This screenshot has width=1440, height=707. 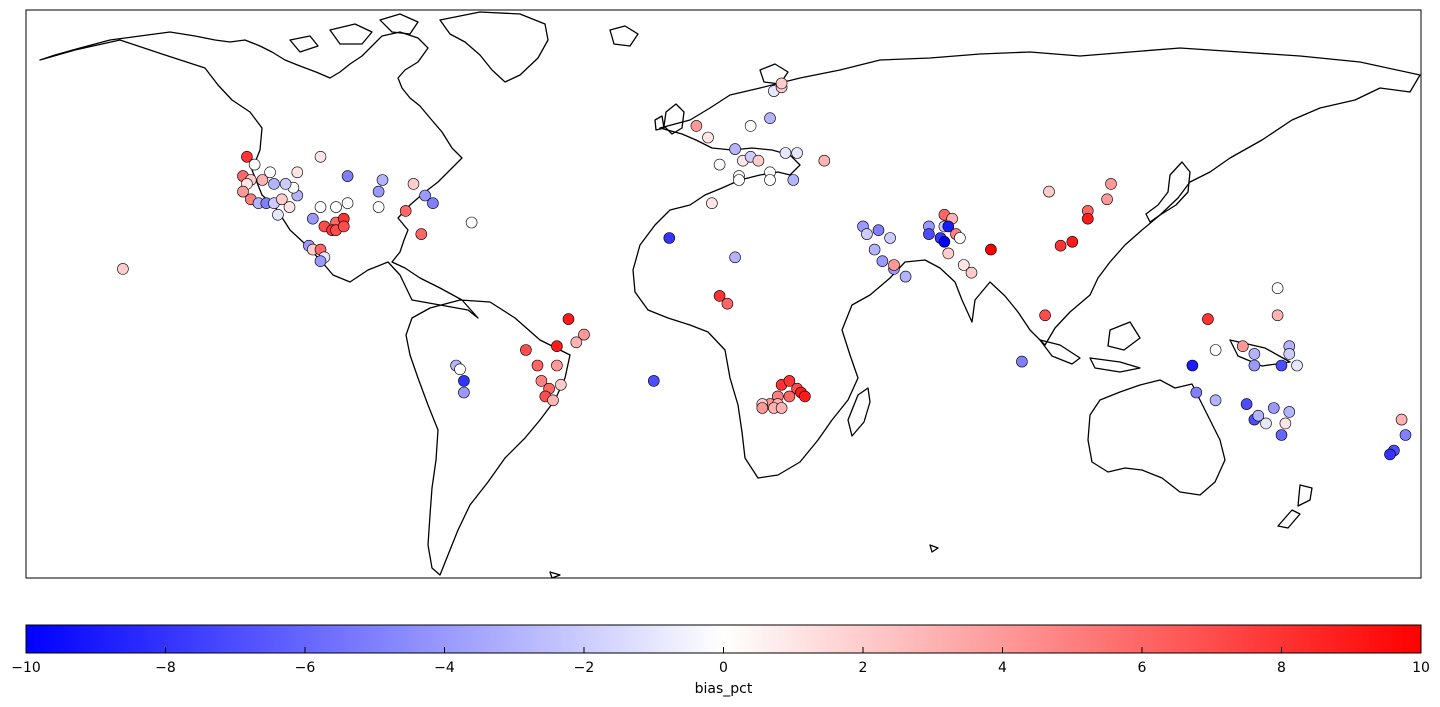 What do you see at coordinates (354, 33) in the screenshot?
I see `coast-arctic-islands` at bounding box center [354, 33].